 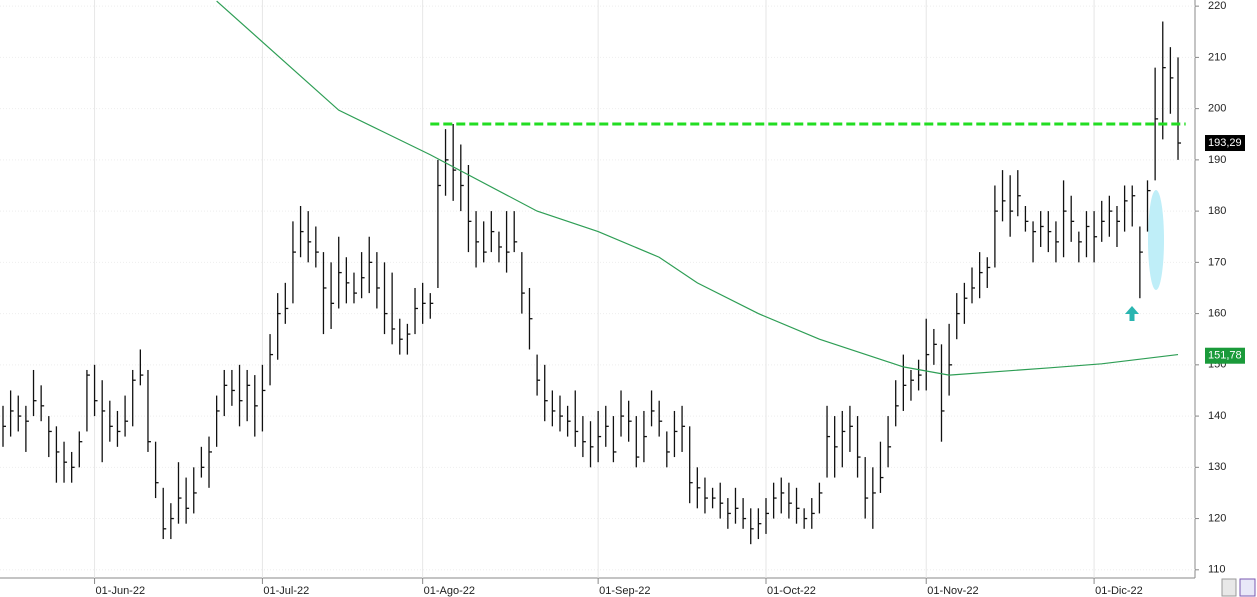 What do you see at coordinates (791, 591) in the screenshot?
I see `x-tick-label: 01-Oct-22` at bounding box center [791, 591].